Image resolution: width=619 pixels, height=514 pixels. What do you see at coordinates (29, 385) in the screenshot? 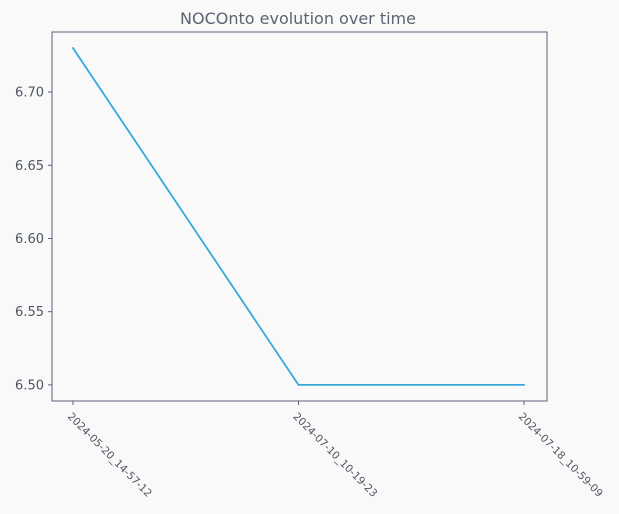
I see `y-tick-label: 6.50` at bounding box center [29, 385].